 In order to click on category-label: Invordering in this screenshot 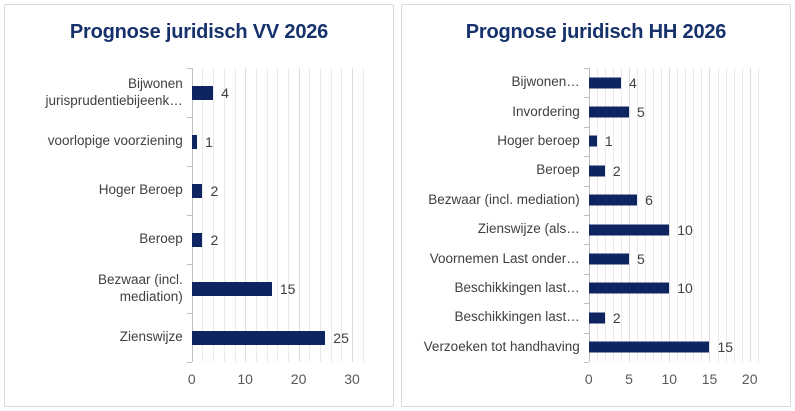, I will do `click(546, 111)`.